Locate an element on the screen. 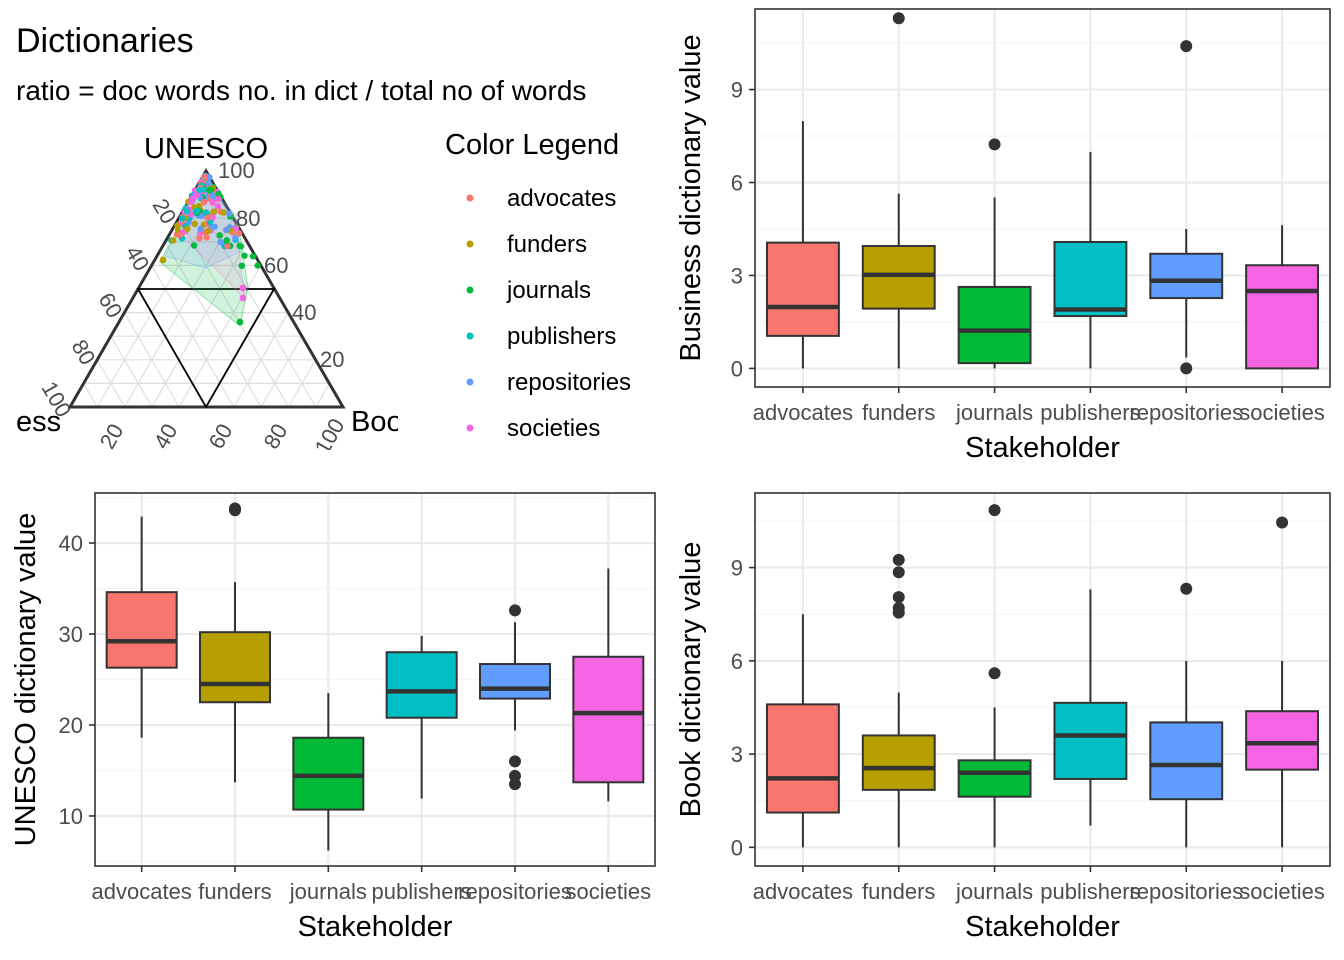 The width and height of the screenshot is (1344, 960). legend-label: societies is located at coordinates (553, 428).